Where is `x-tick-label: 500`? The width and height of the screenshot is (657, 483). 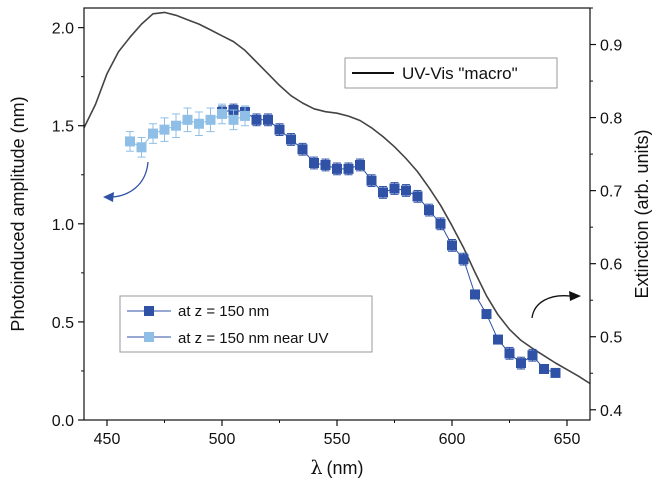 x-tick-label: 500 is located at coordinates (222, 439).